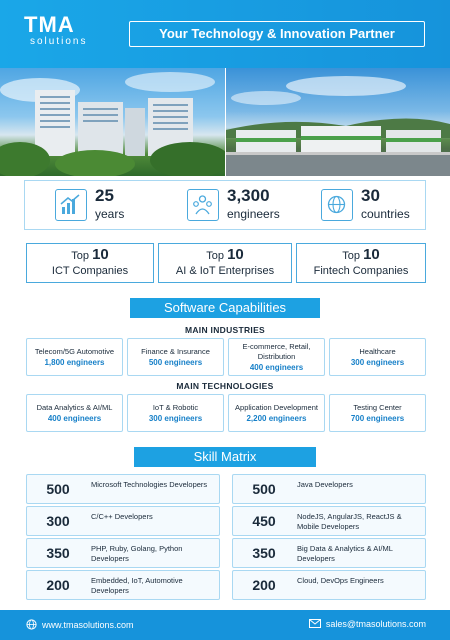  Describe the element at coordinates (385, 214) in the screenshot. I see `stat-countries-label: countries` at that location.